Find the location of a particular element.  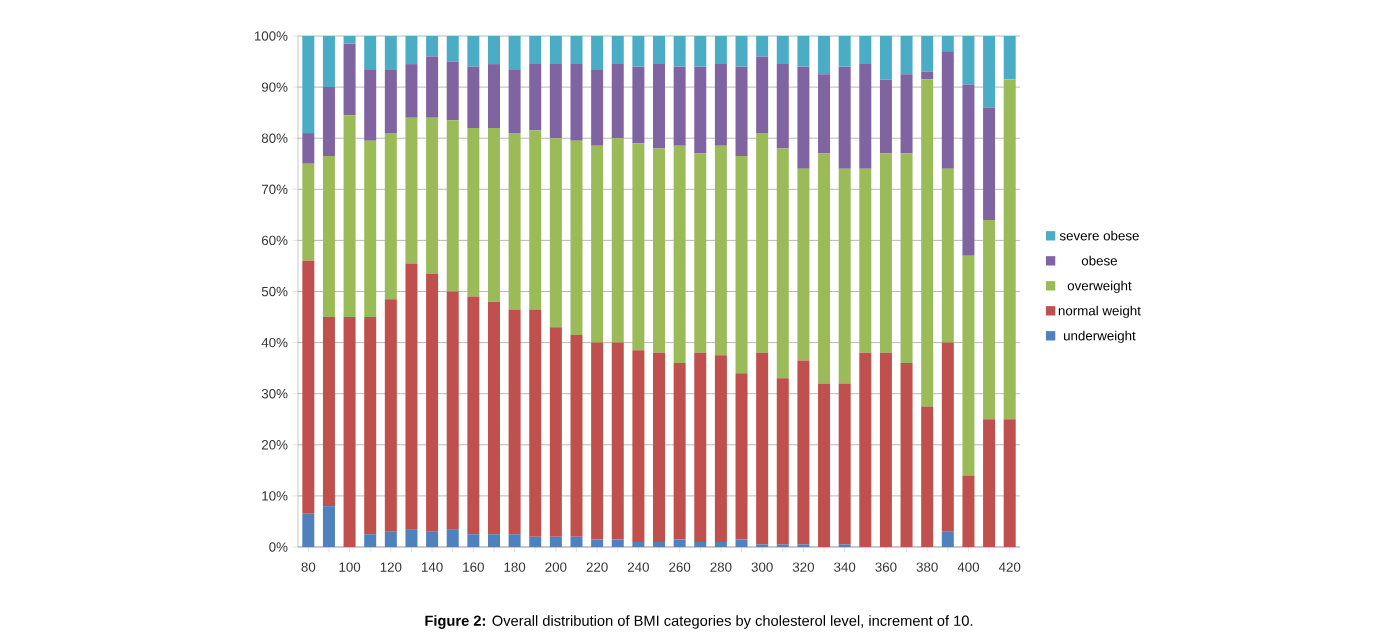

legend-label: severe obese is located at coordinates (1099, 235).